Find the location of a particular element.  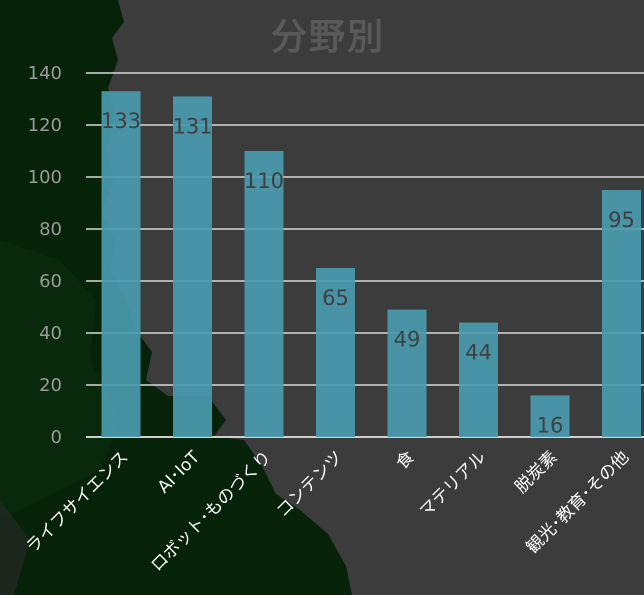

chart-title: 分野別 is located at coordinates (327, 37).